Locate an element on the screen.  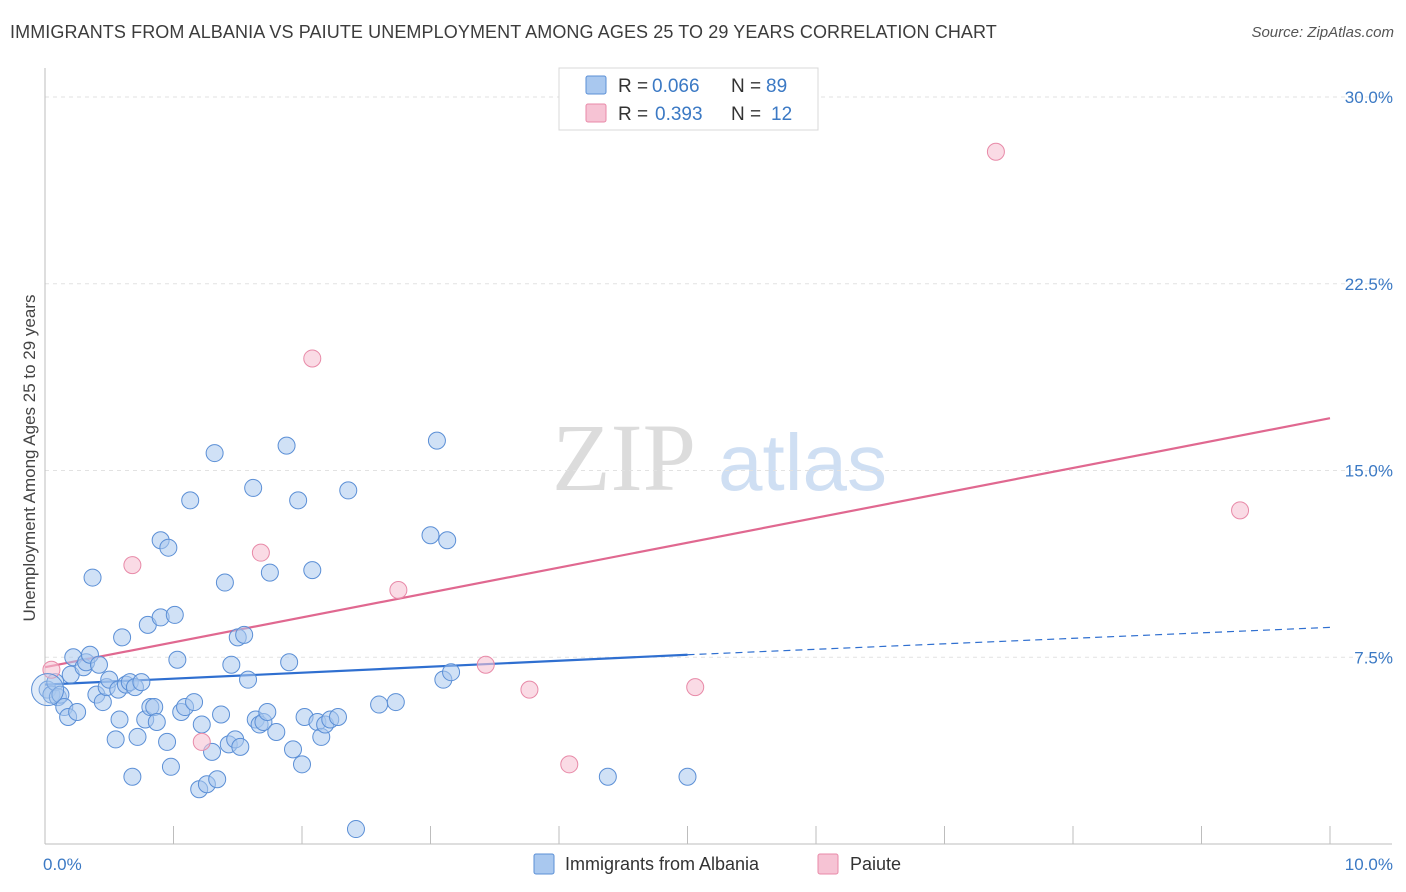
x-tick-label: 10.0% is located at coordinates (1369, 864).